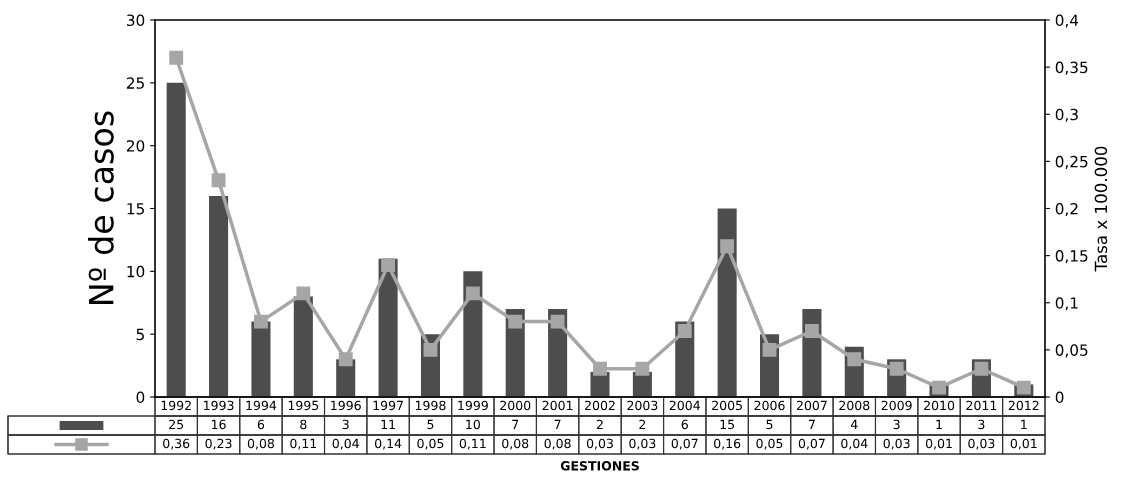 This screenshot has height=497, width=1122. What do you see at coordinates (388, 424) in the screenshot?
I see `data-label: 11` at bounding box center [388, 424].